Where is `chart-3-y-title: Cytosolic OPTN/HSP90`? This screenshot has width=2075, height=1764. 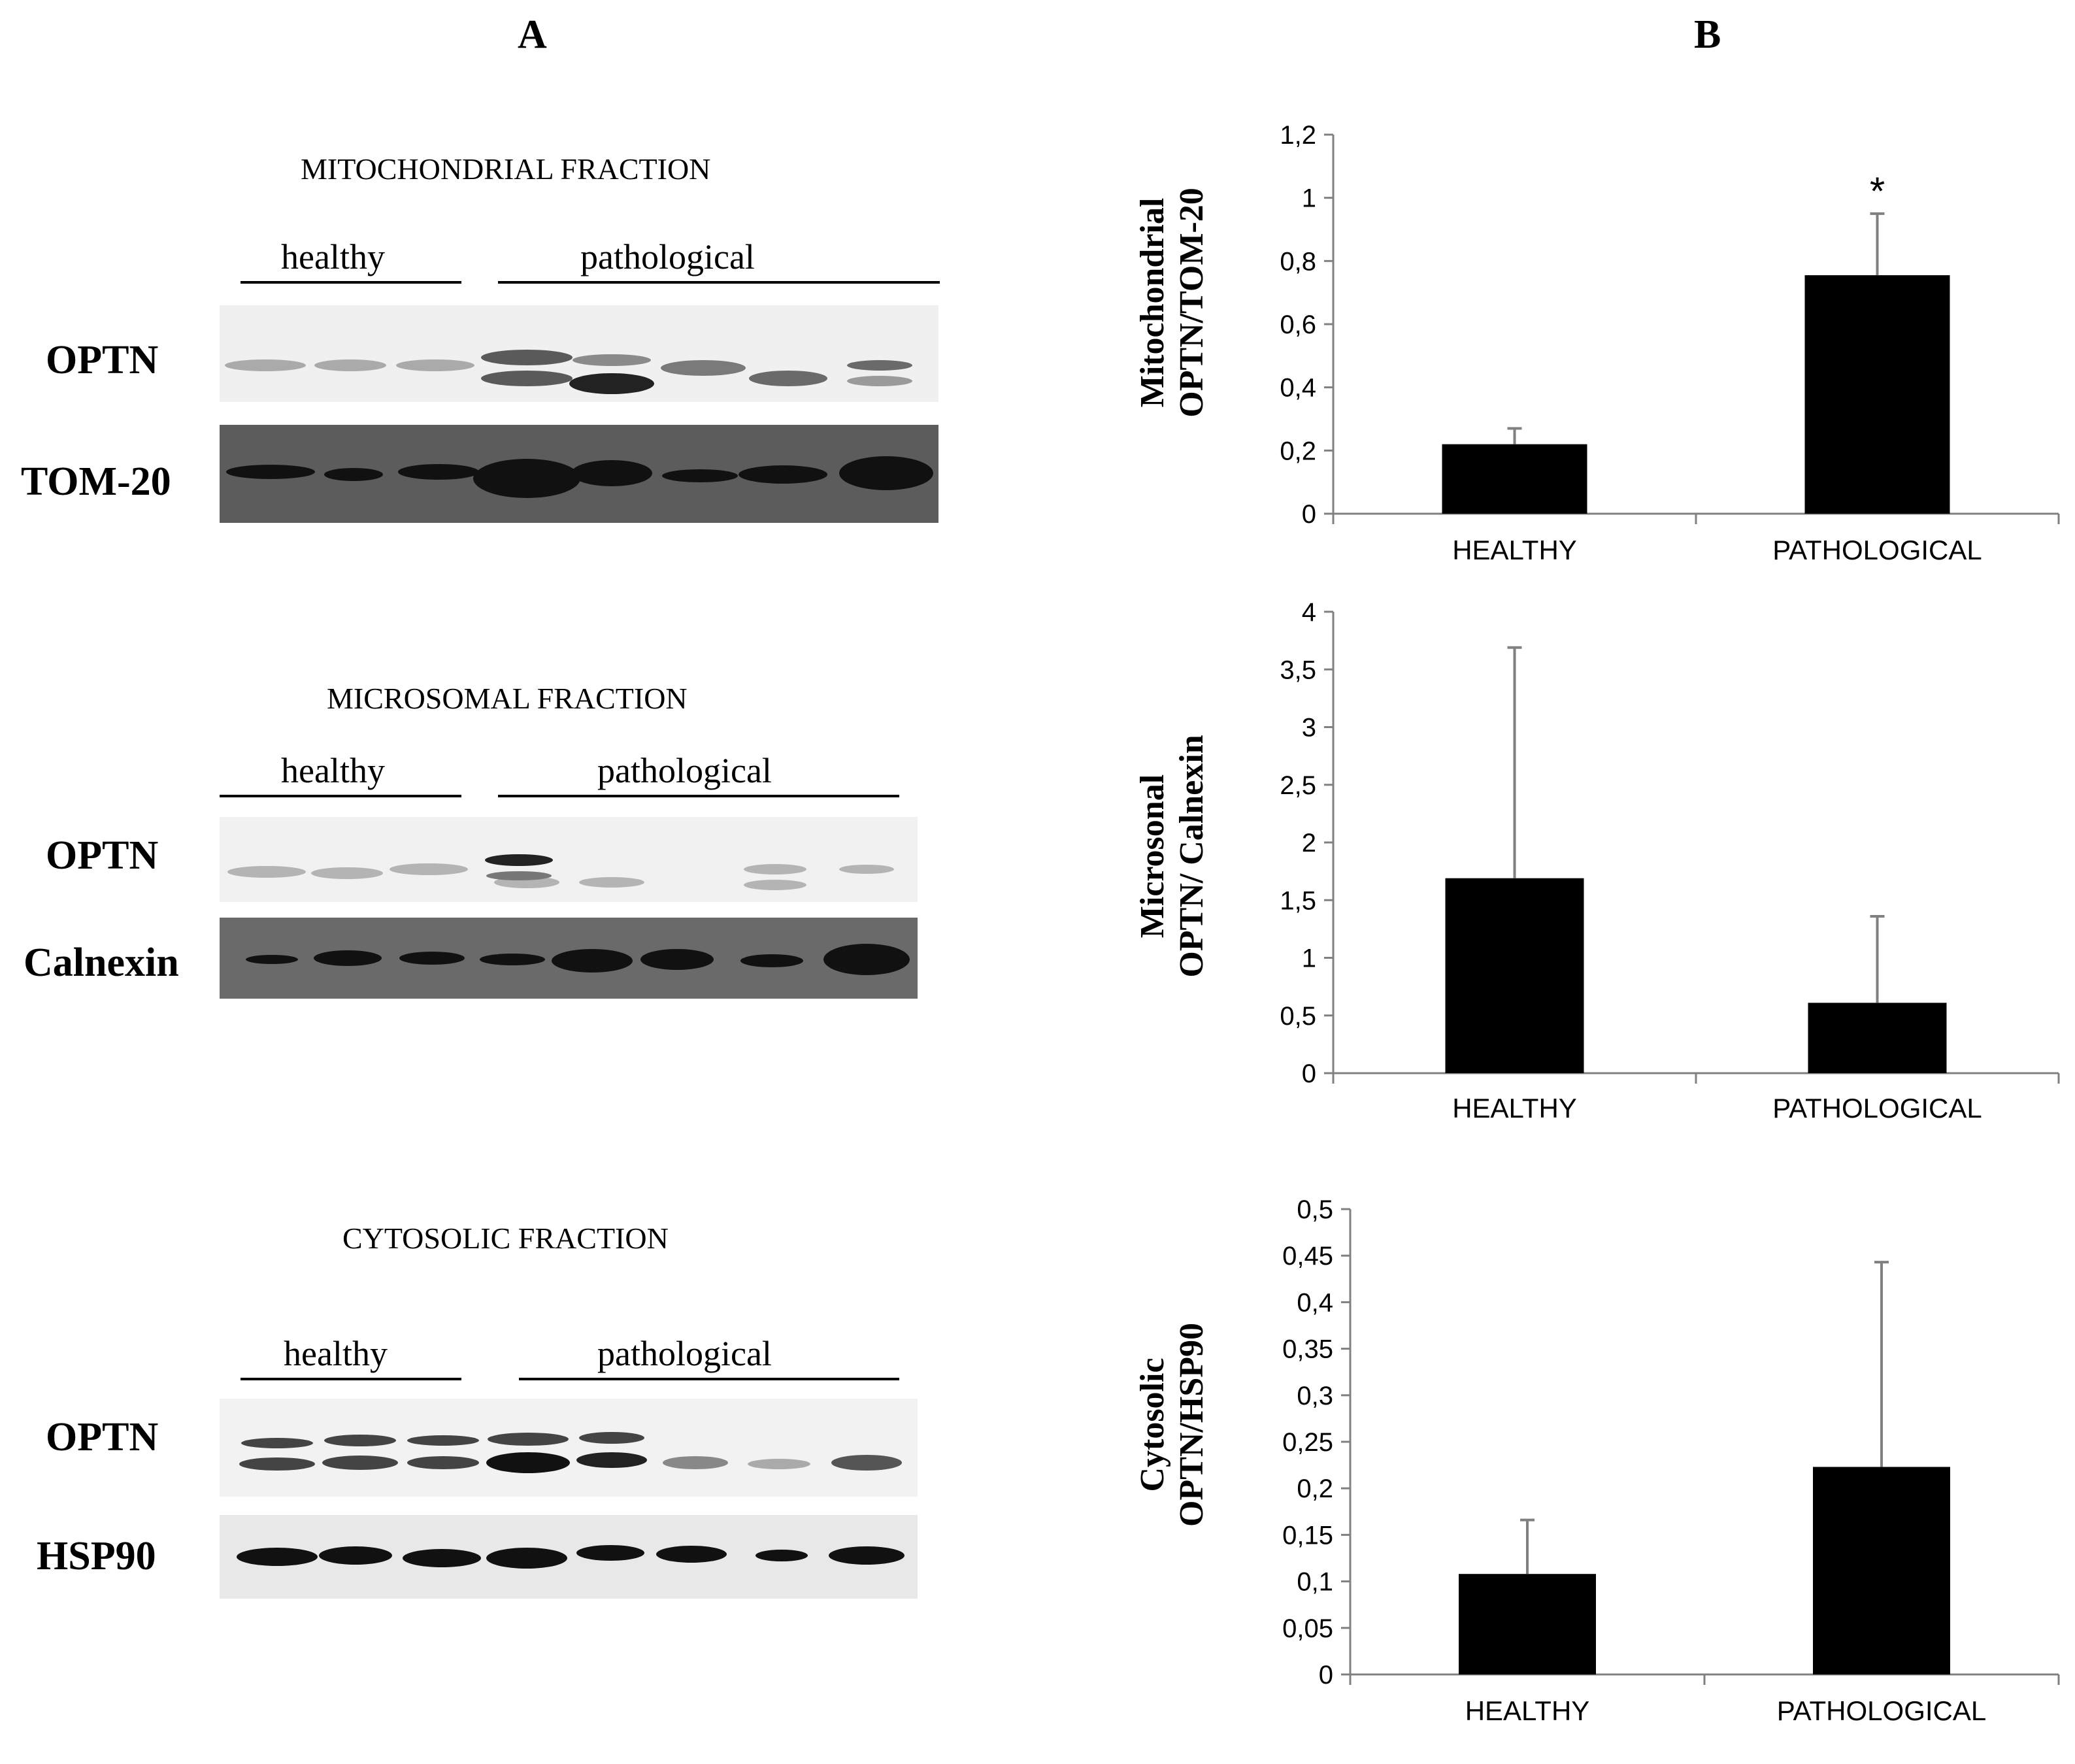
chart-3-y-title: Cytosolic OPTN/HSP90 is located at coordinates (1172, 1424).